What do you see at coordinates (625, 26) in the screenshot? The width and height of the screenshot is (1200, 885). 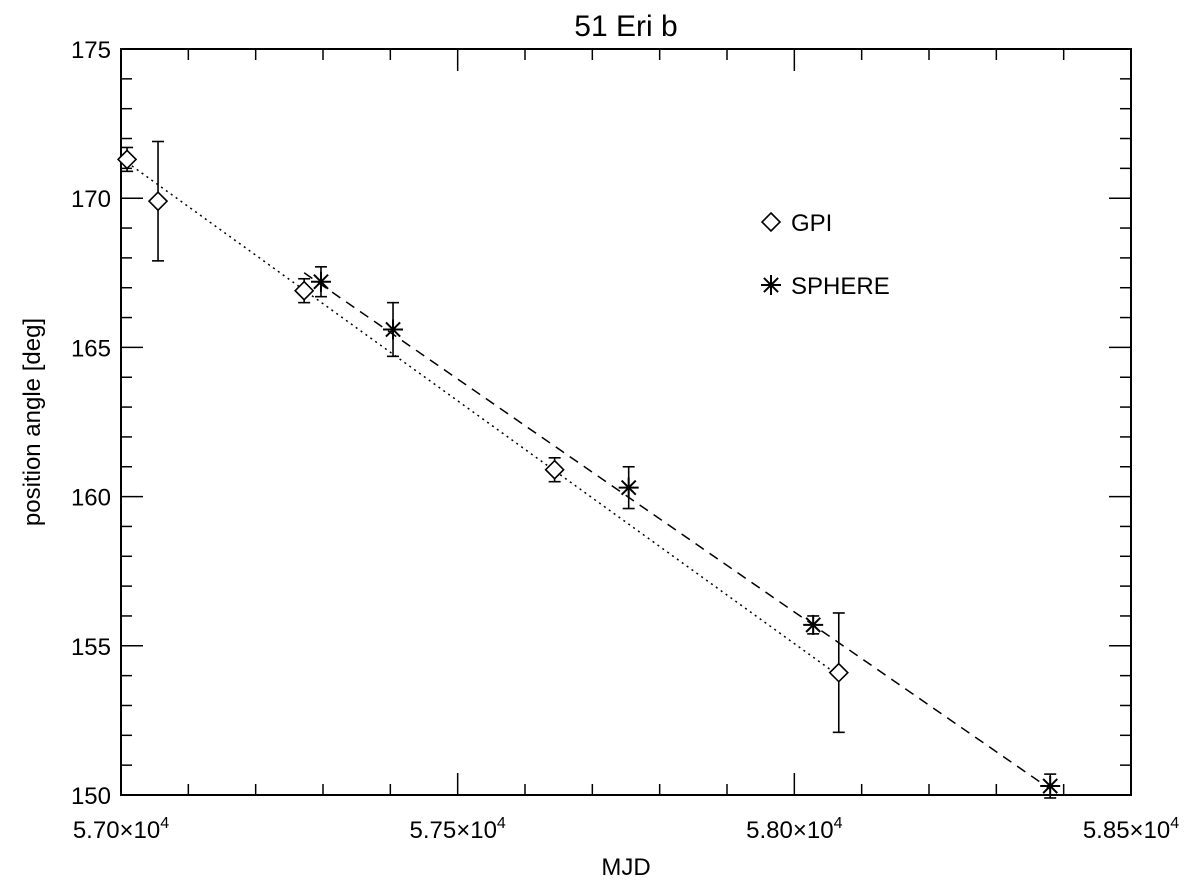 I see `chart-title: 51 Eri b` at bounding box center [625, 26].